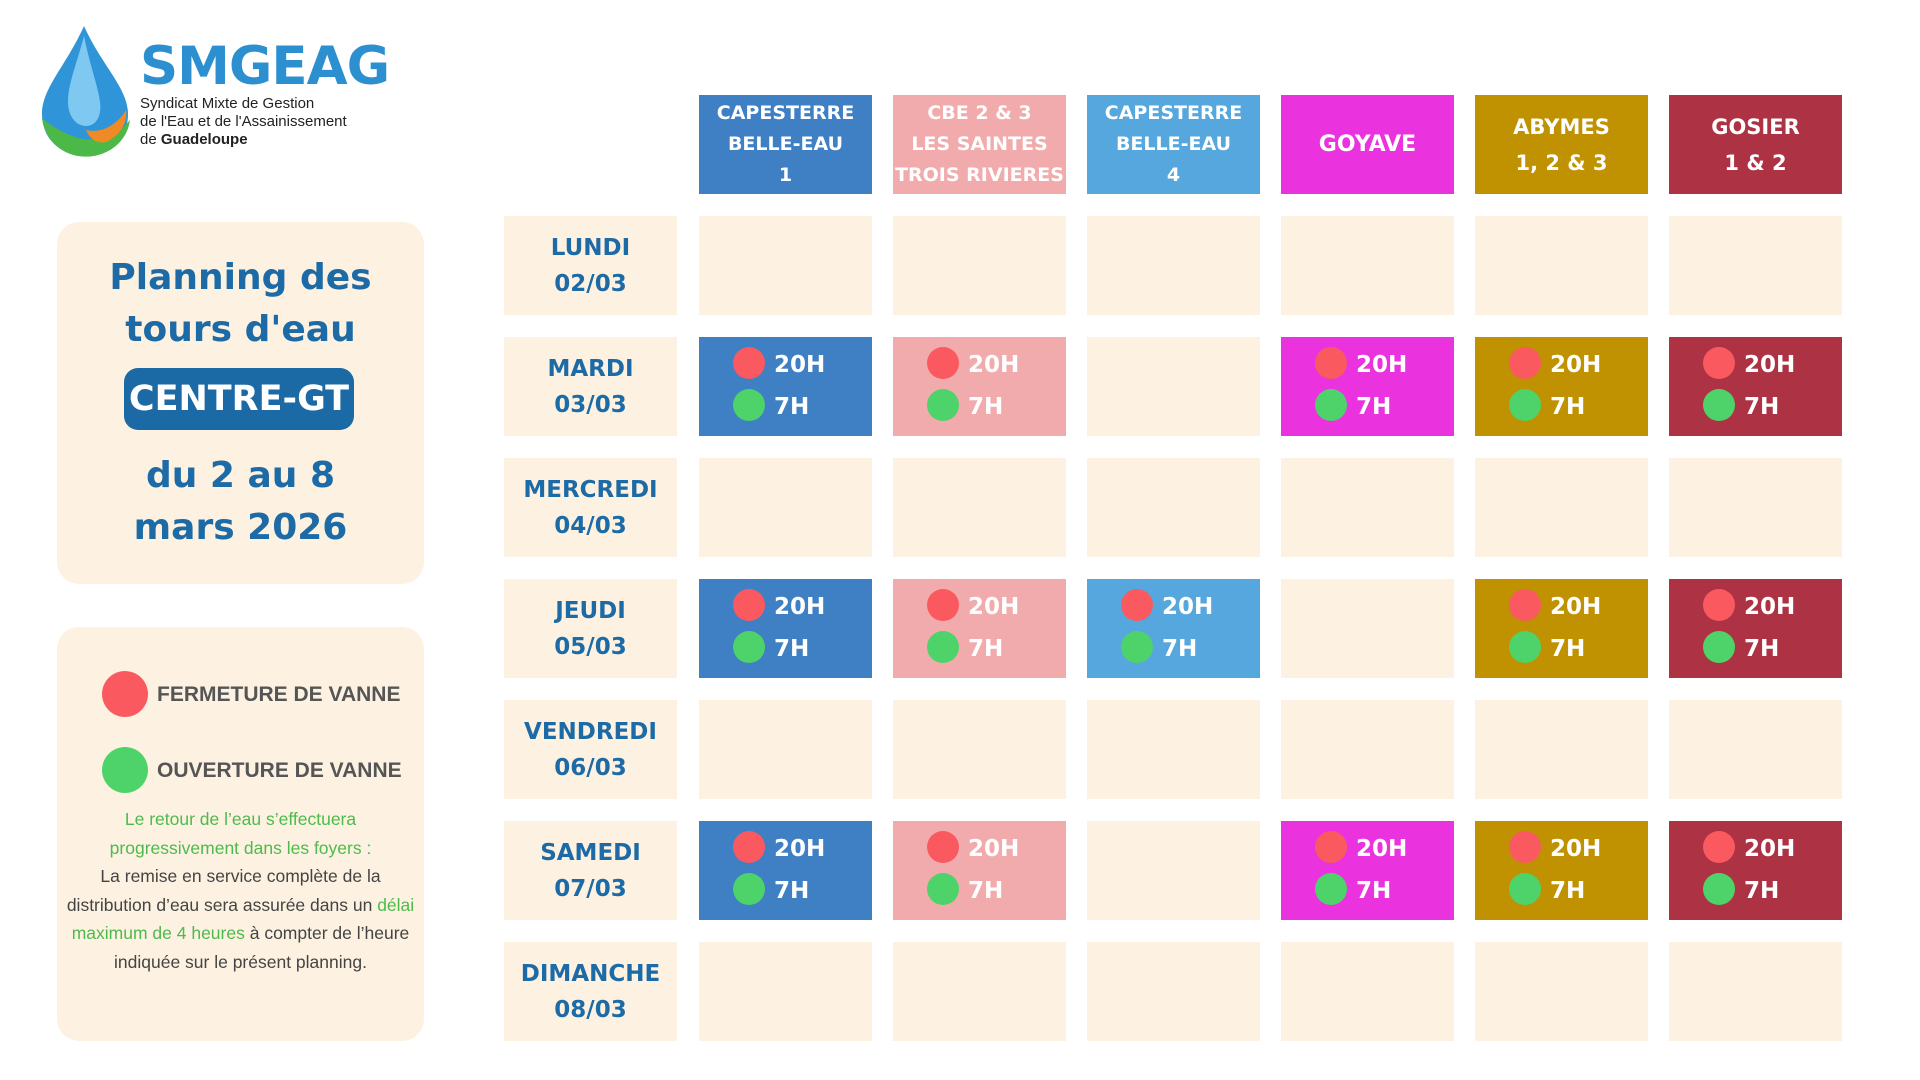 The height and width of the screenshot is (1080, 1920). I want to click on day-name: MARDI, so click(590, 368).